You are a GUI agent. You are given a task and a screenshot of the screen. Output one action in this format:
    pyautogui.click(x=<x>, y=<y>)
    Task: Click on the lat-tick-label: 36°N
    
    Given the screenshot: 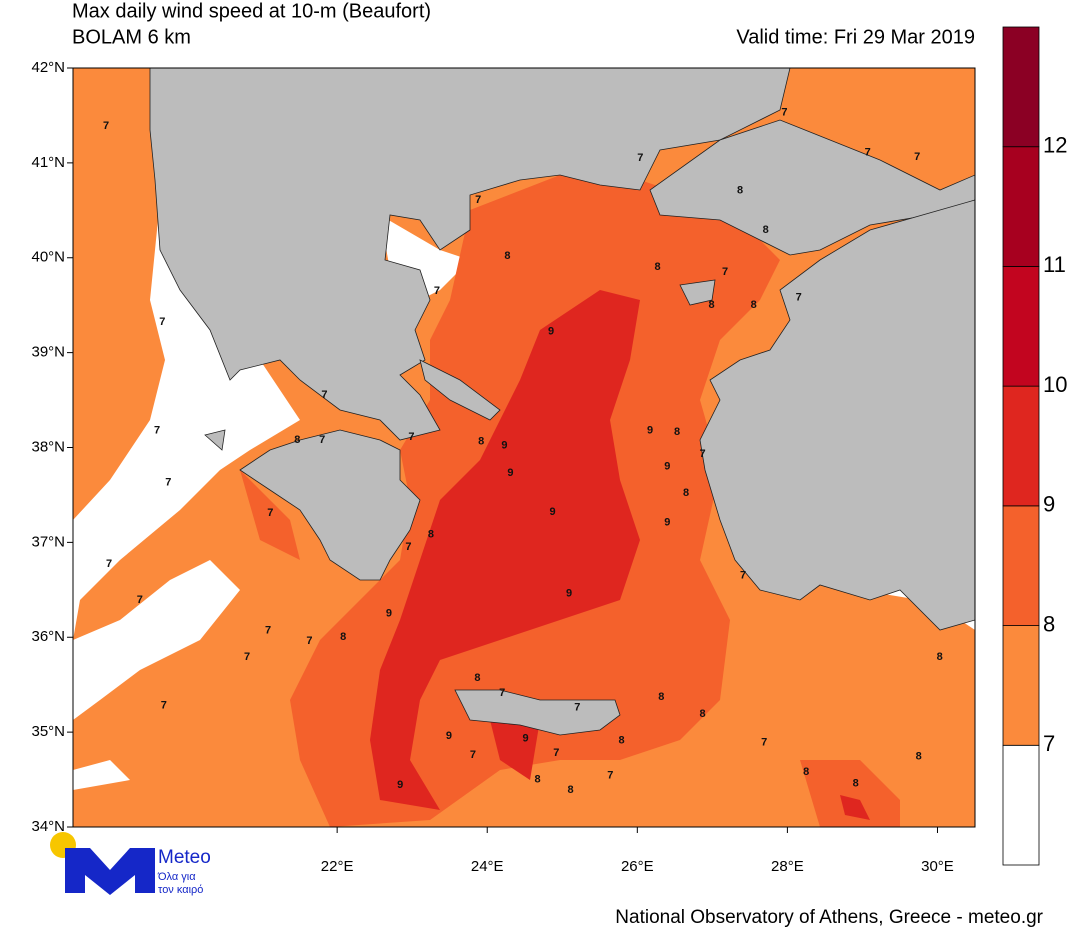 What is the action you would take?
    pyautogui.click(x=48, y=636)
    